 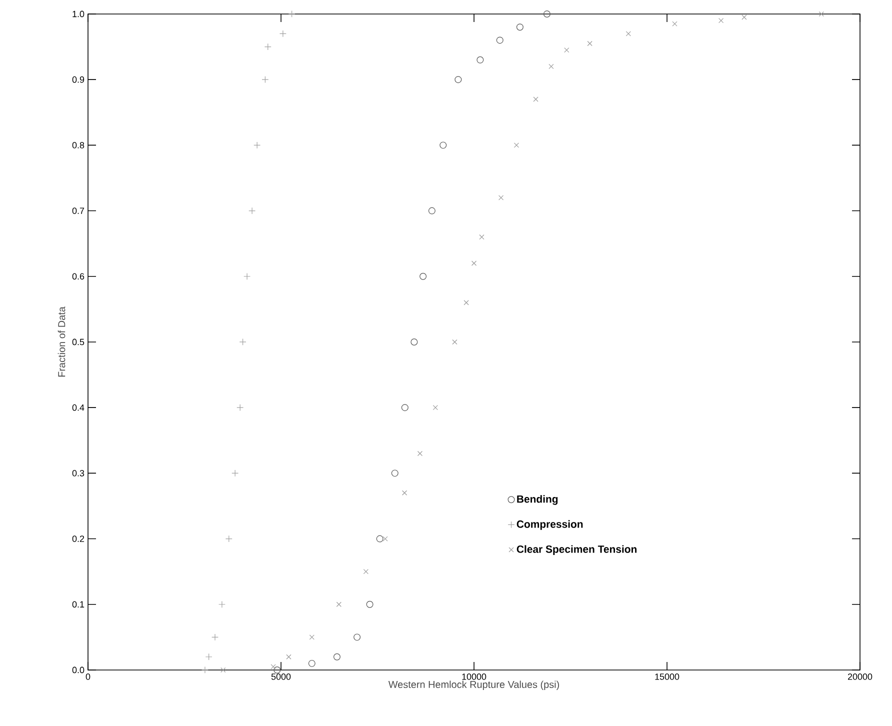 What do you see at coordinates (281, 677) in the screenshot?
I see `x-tick-label: 5000` at bounding box center [281, 677].